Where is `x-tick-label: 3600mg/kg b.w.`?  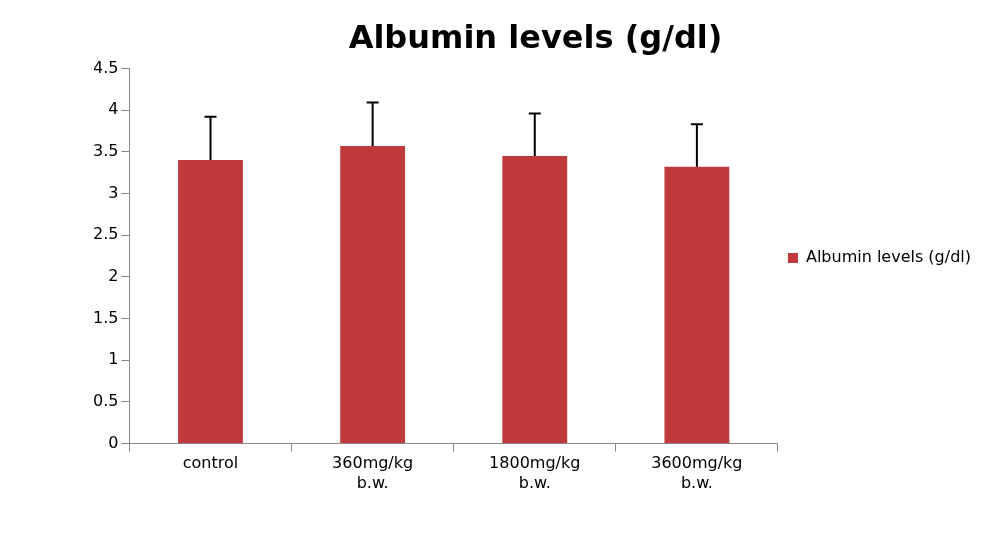 x-tick-label: 3600mg/kg b.w. is located at coordinates (697, 472).